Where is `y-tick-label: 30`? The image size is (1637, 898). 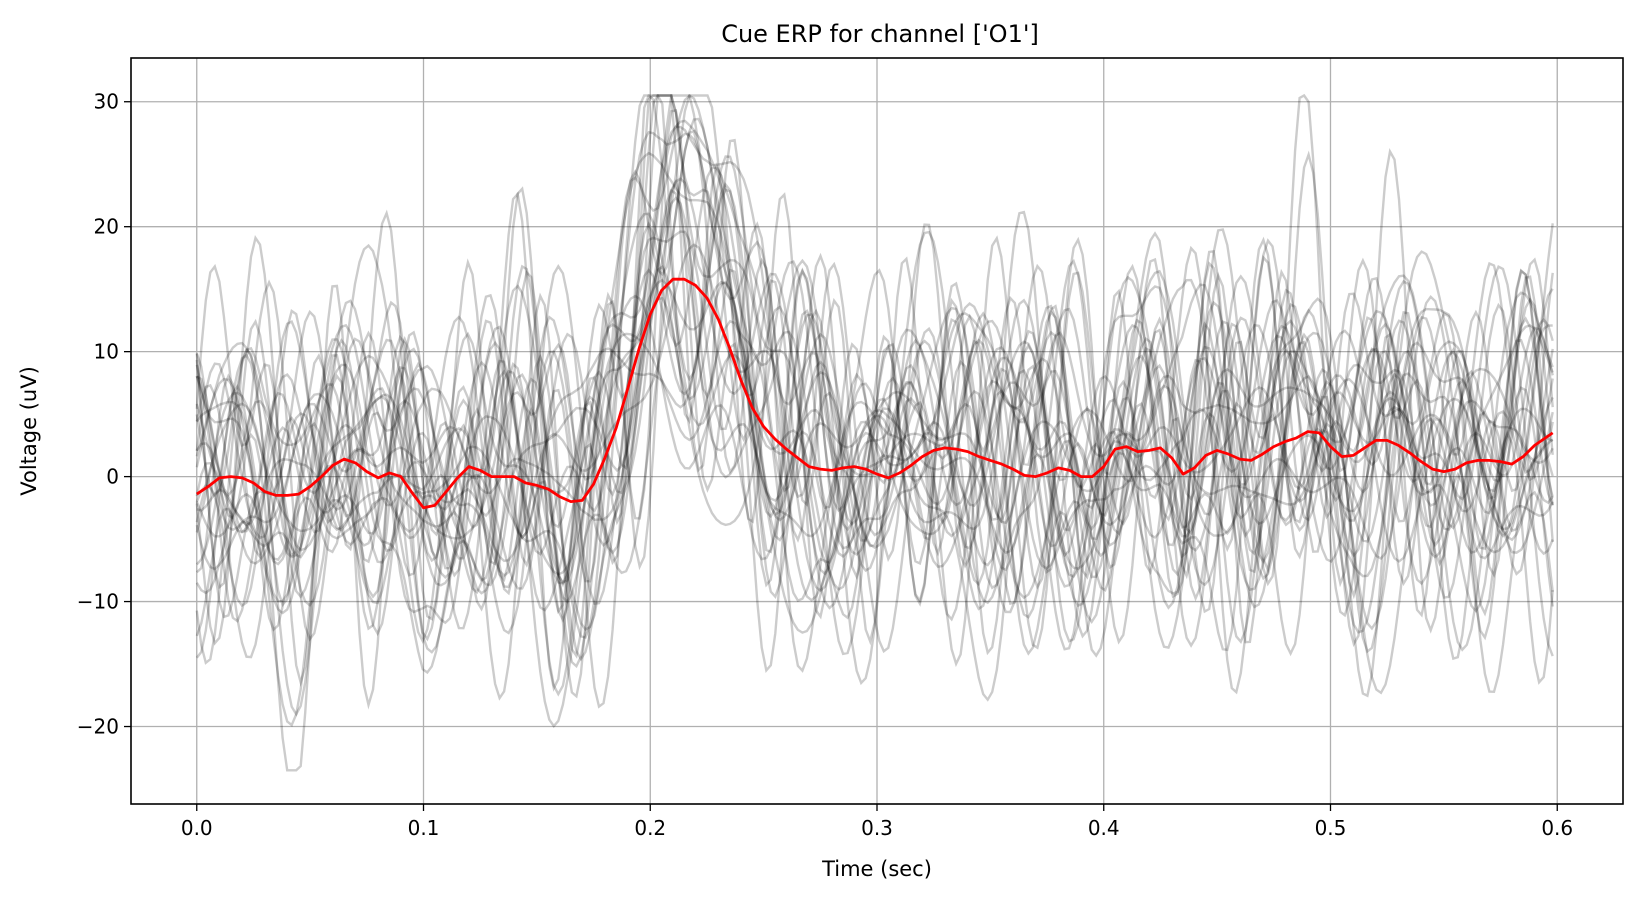
y-tick-label: 30 is located at coordinates (106, 102).